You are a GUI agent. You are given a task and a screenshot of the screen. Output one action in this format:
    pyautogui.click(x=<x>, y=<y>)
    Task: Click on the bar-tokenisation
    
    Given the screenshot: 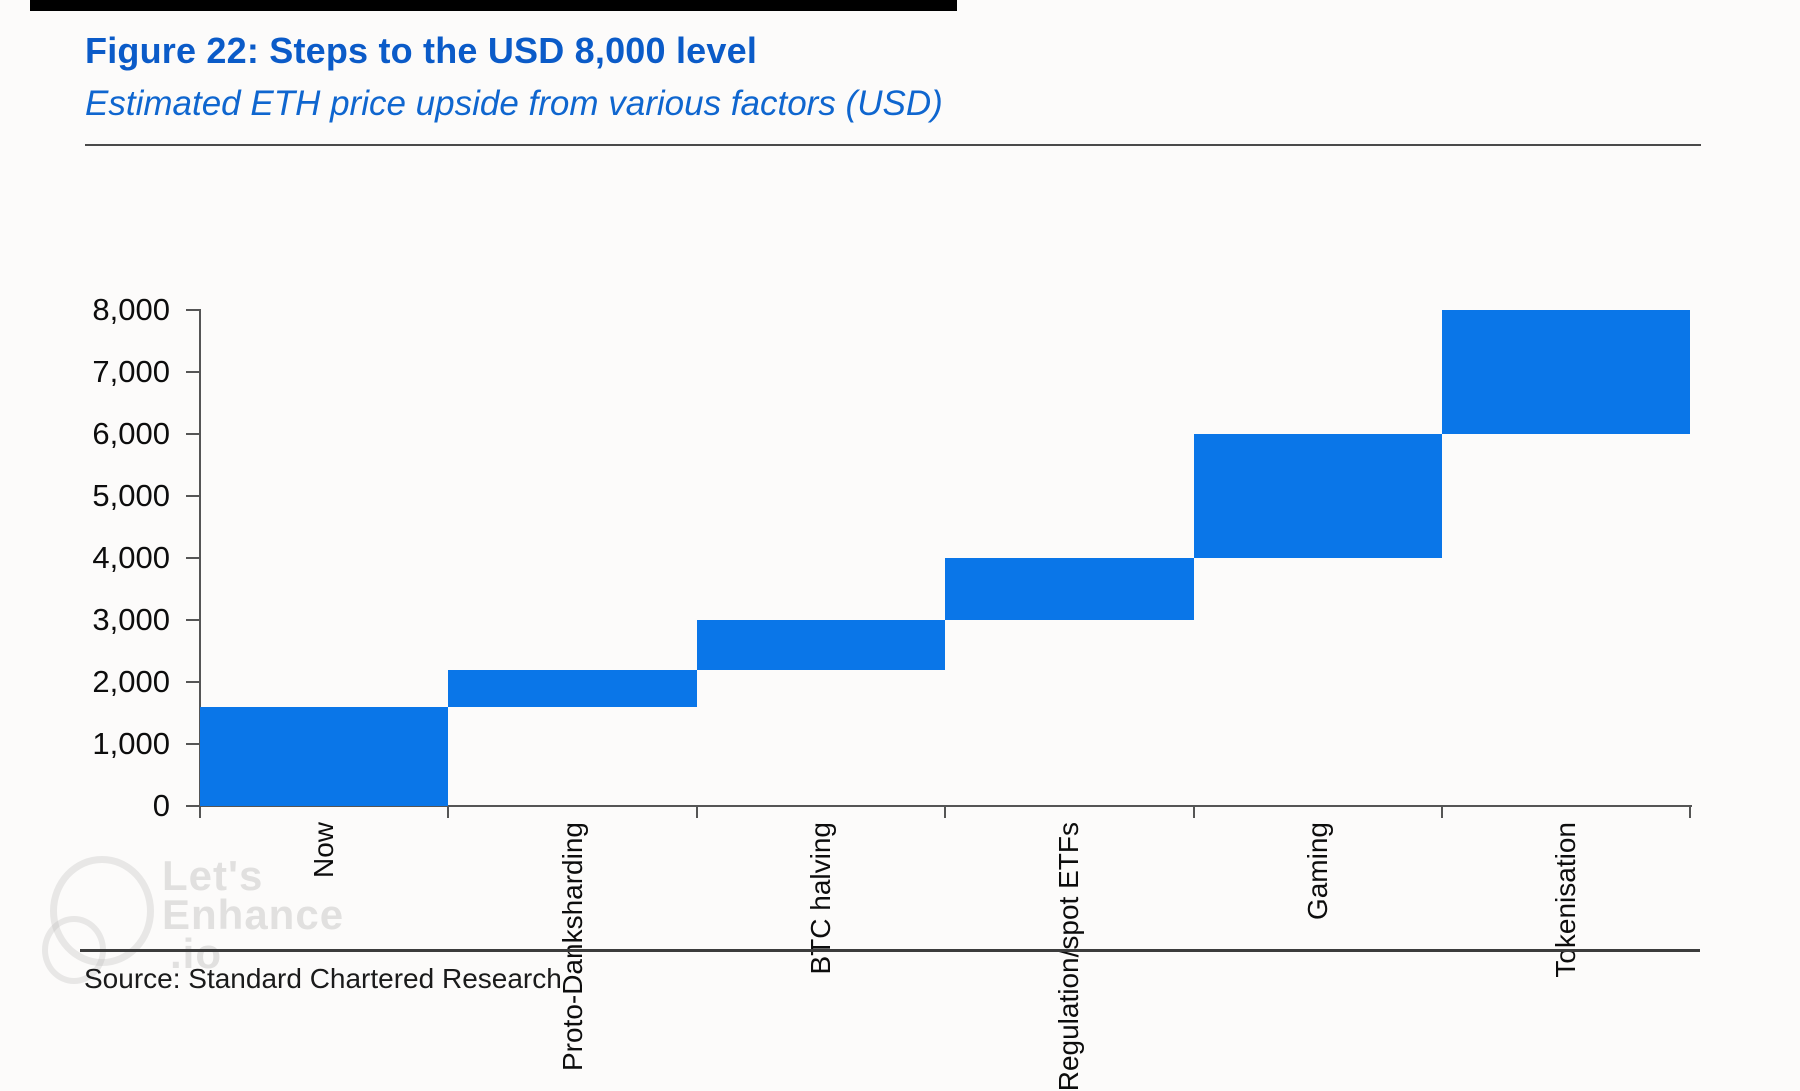 What is the action you would take?
    pyautogui.click(x=1566, y=372)
    